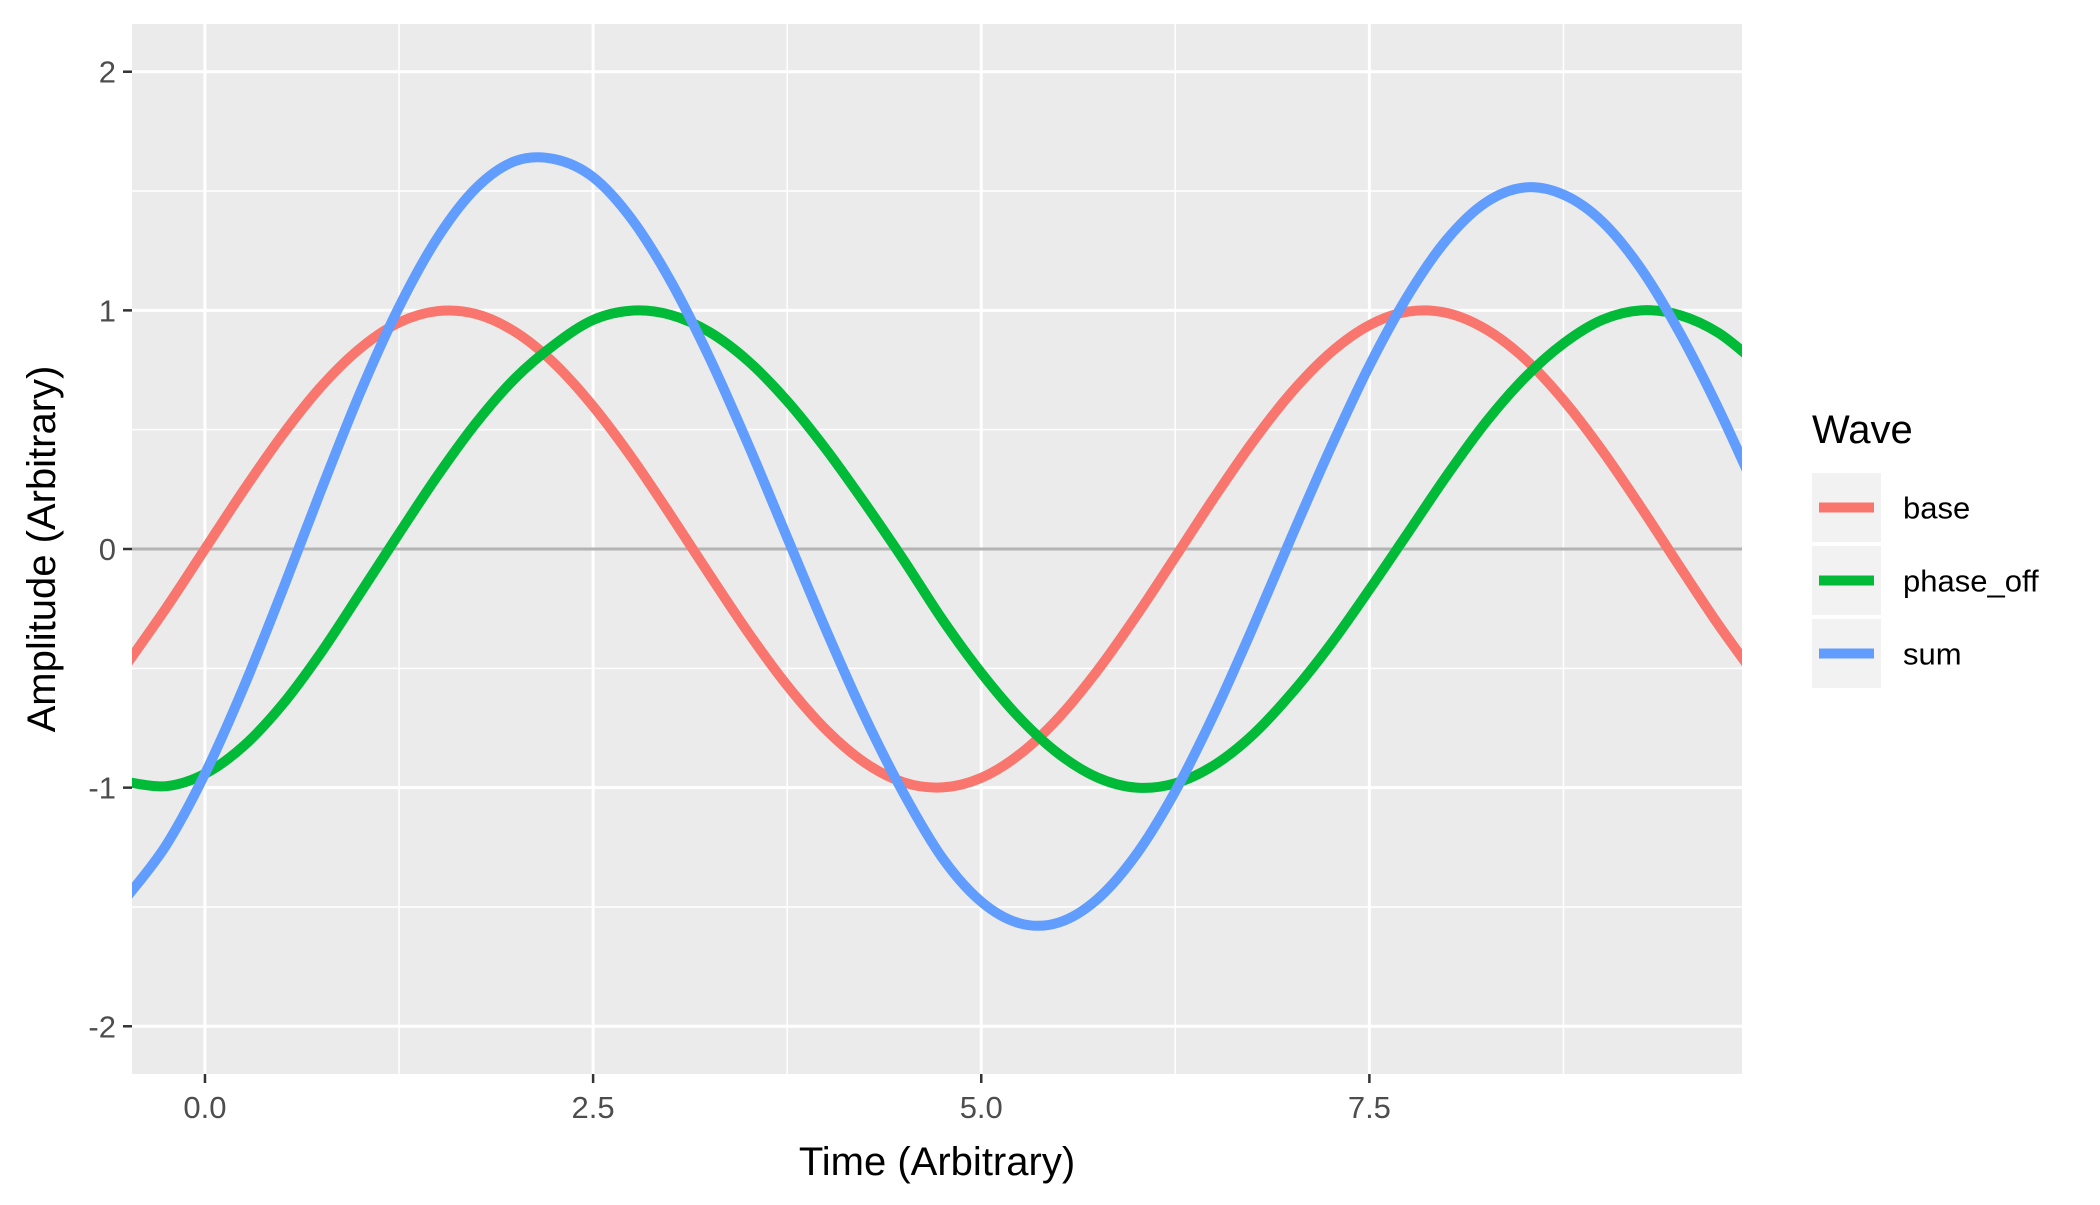  I want to click on legend-item-phase-off: phase_off, so click(1925, 580).